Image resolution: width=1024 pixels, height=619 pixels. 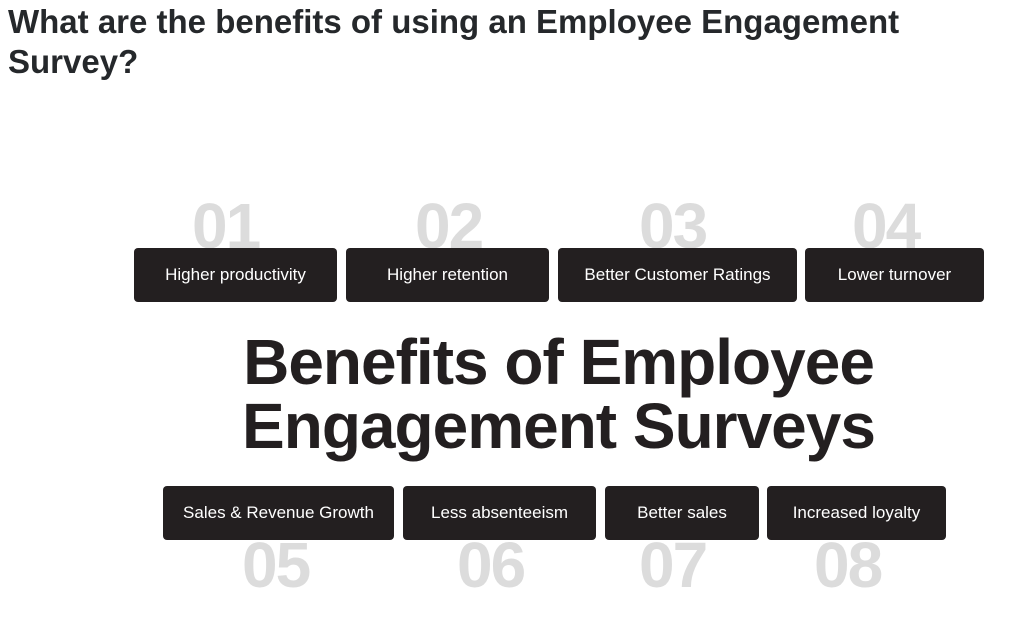 What do you see at coordinates (856, 513) in the screenshot?
I see `benefit-box: Increased loyalty` at bounding box center [856, 513].